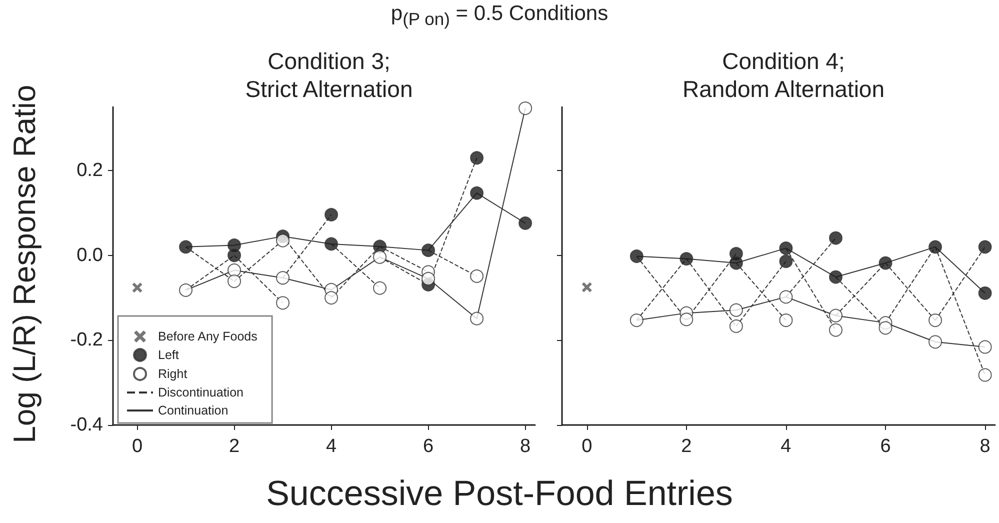 This screenshot has width=999, height=523. What do you see at coordinates (89, 255) in the screenshot?
I see `y-tick-label: 0.0` at bounding box center [89, 255].